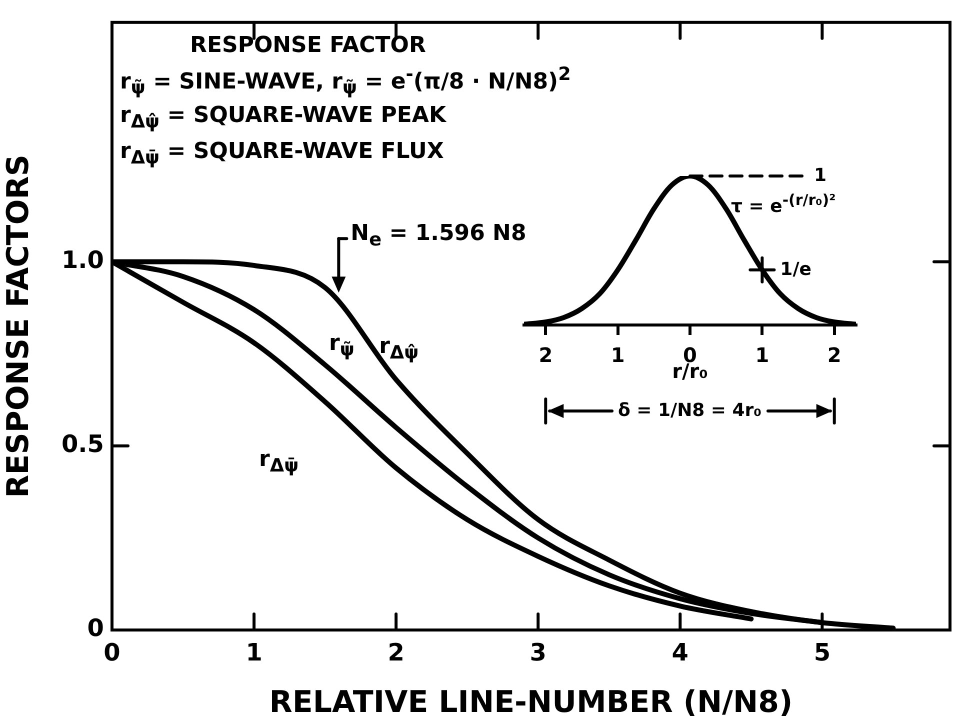  I want to click on x-tick-label: 3, so click(538, 652).